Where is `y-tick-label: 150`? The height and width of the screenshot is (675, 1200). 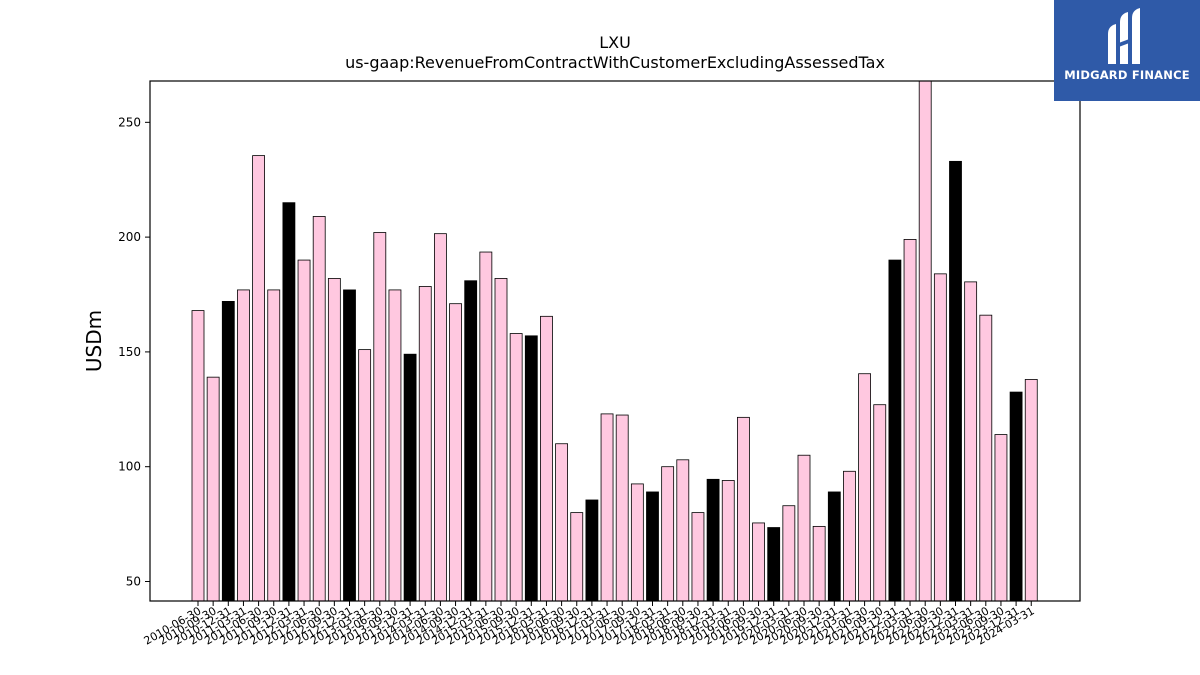 y-tick-label: 150 is located at coordinates (129, 352).